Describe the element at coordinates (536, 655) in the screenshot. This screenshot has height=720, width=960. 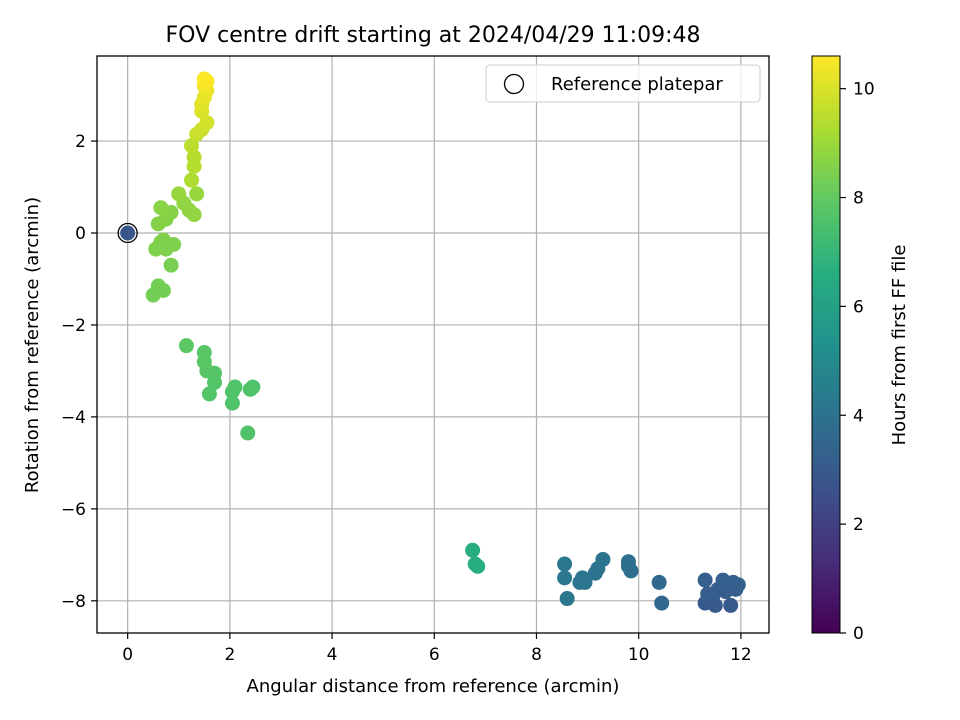
I see `x-tick-label: 8` at that location.